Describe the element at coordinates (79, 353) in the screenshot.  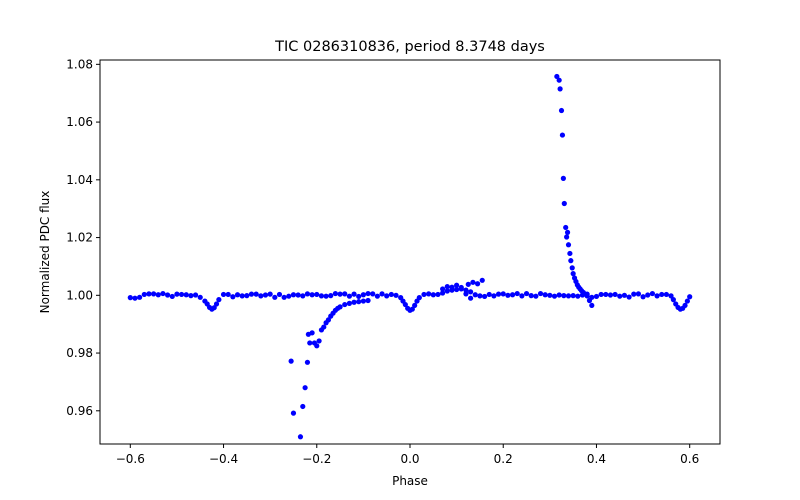
I see `y-tick-label: 0.98` at that location.